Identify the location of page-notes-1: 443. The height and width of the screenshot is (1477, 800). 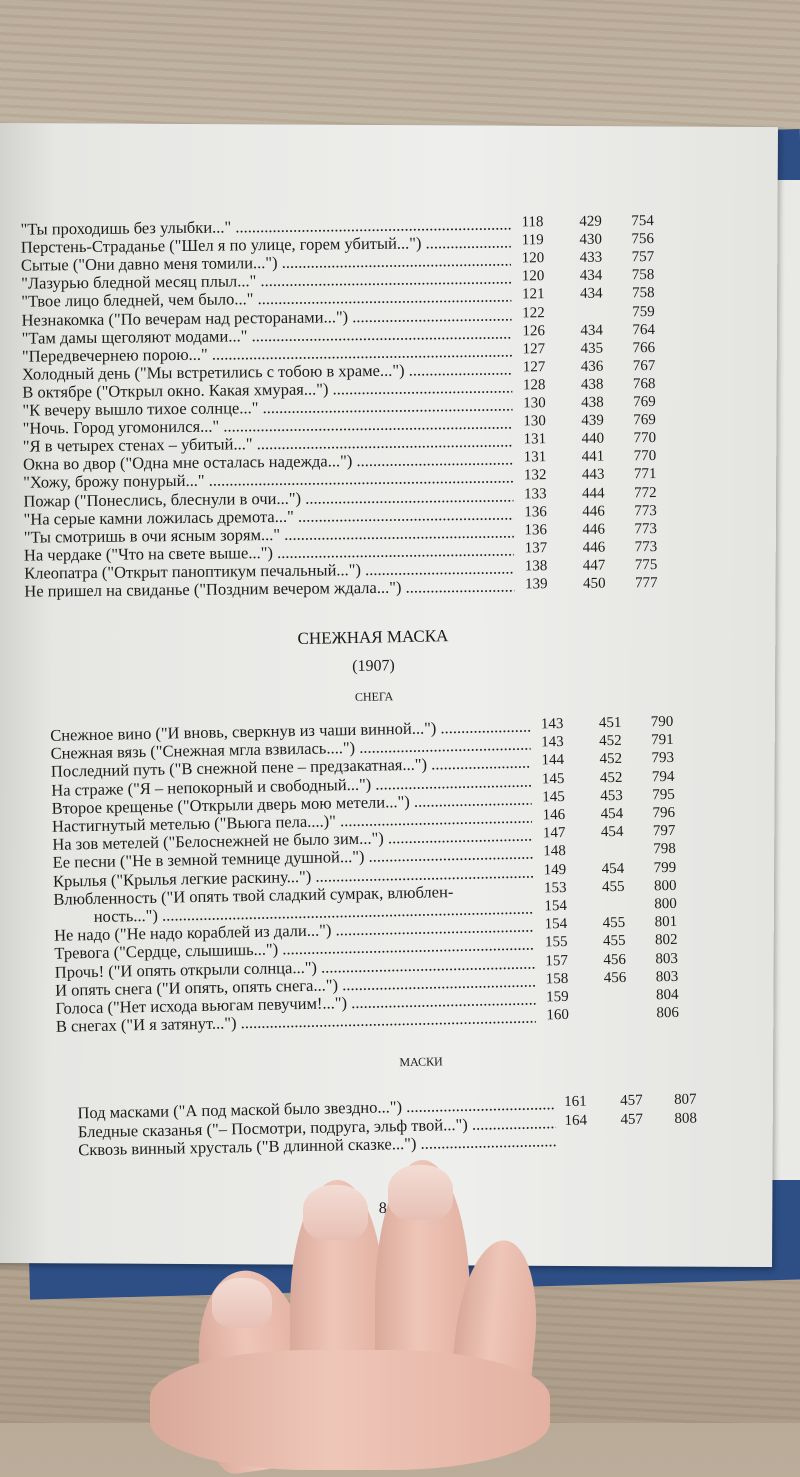
(593, 475).